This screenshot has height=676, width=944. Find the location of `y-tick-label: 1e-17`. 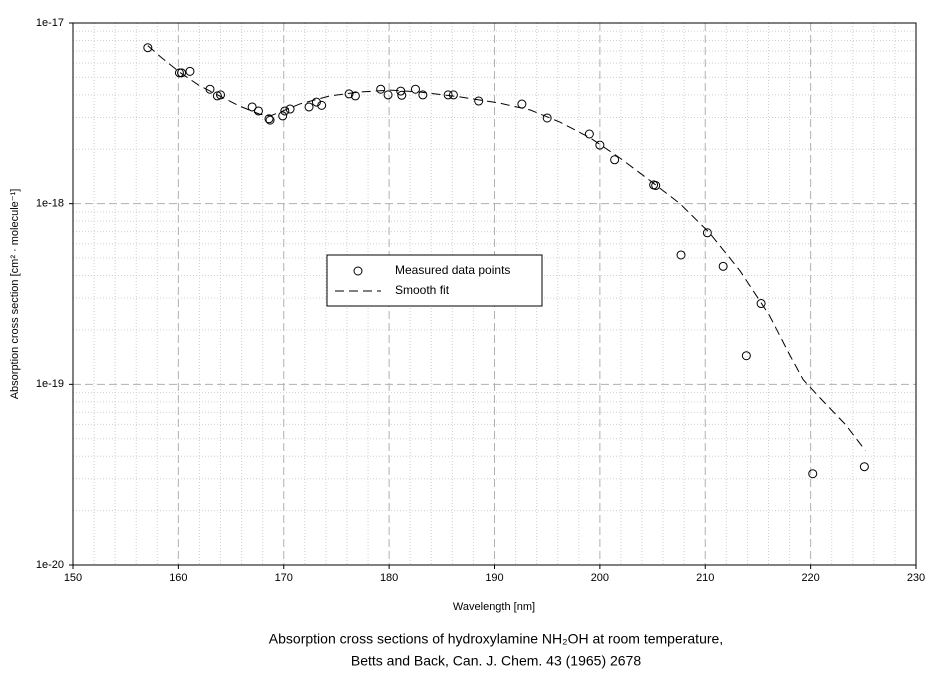

y-tick-label: 1e-17 is located at coordinates (50, 23).